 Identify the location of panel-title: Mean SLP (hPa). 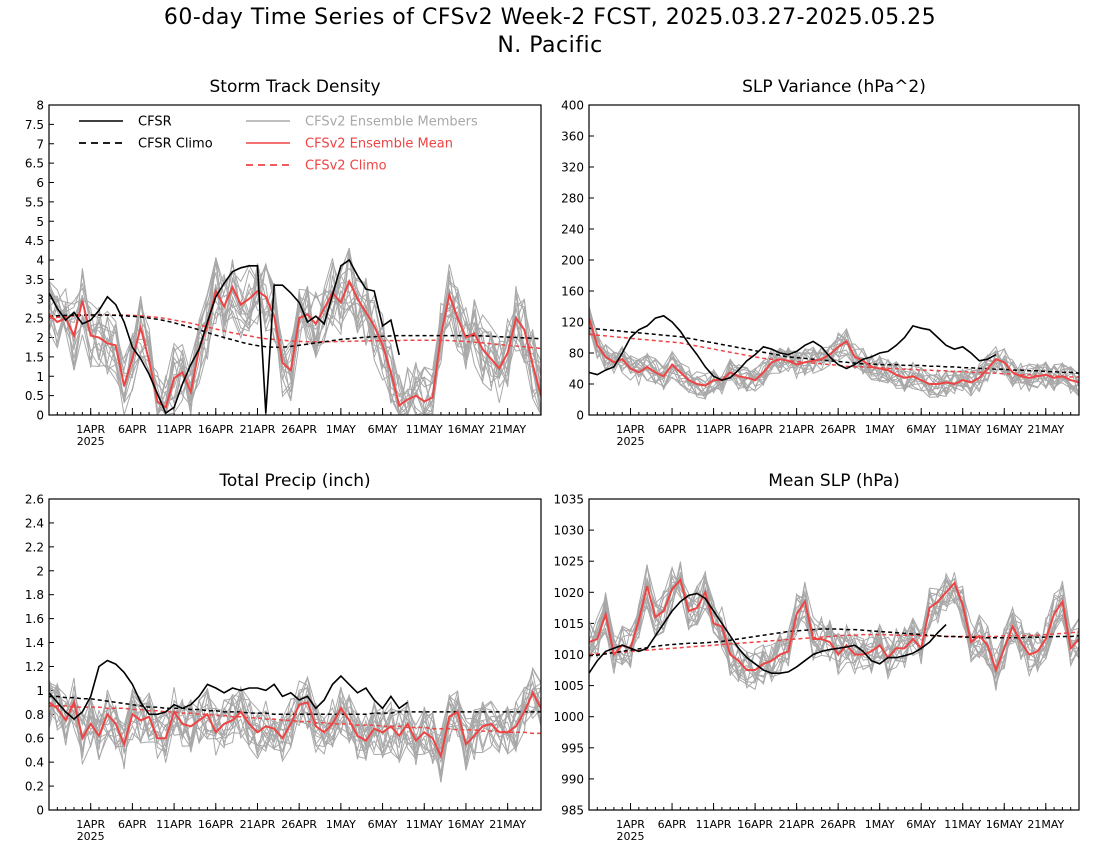
(834, 481).